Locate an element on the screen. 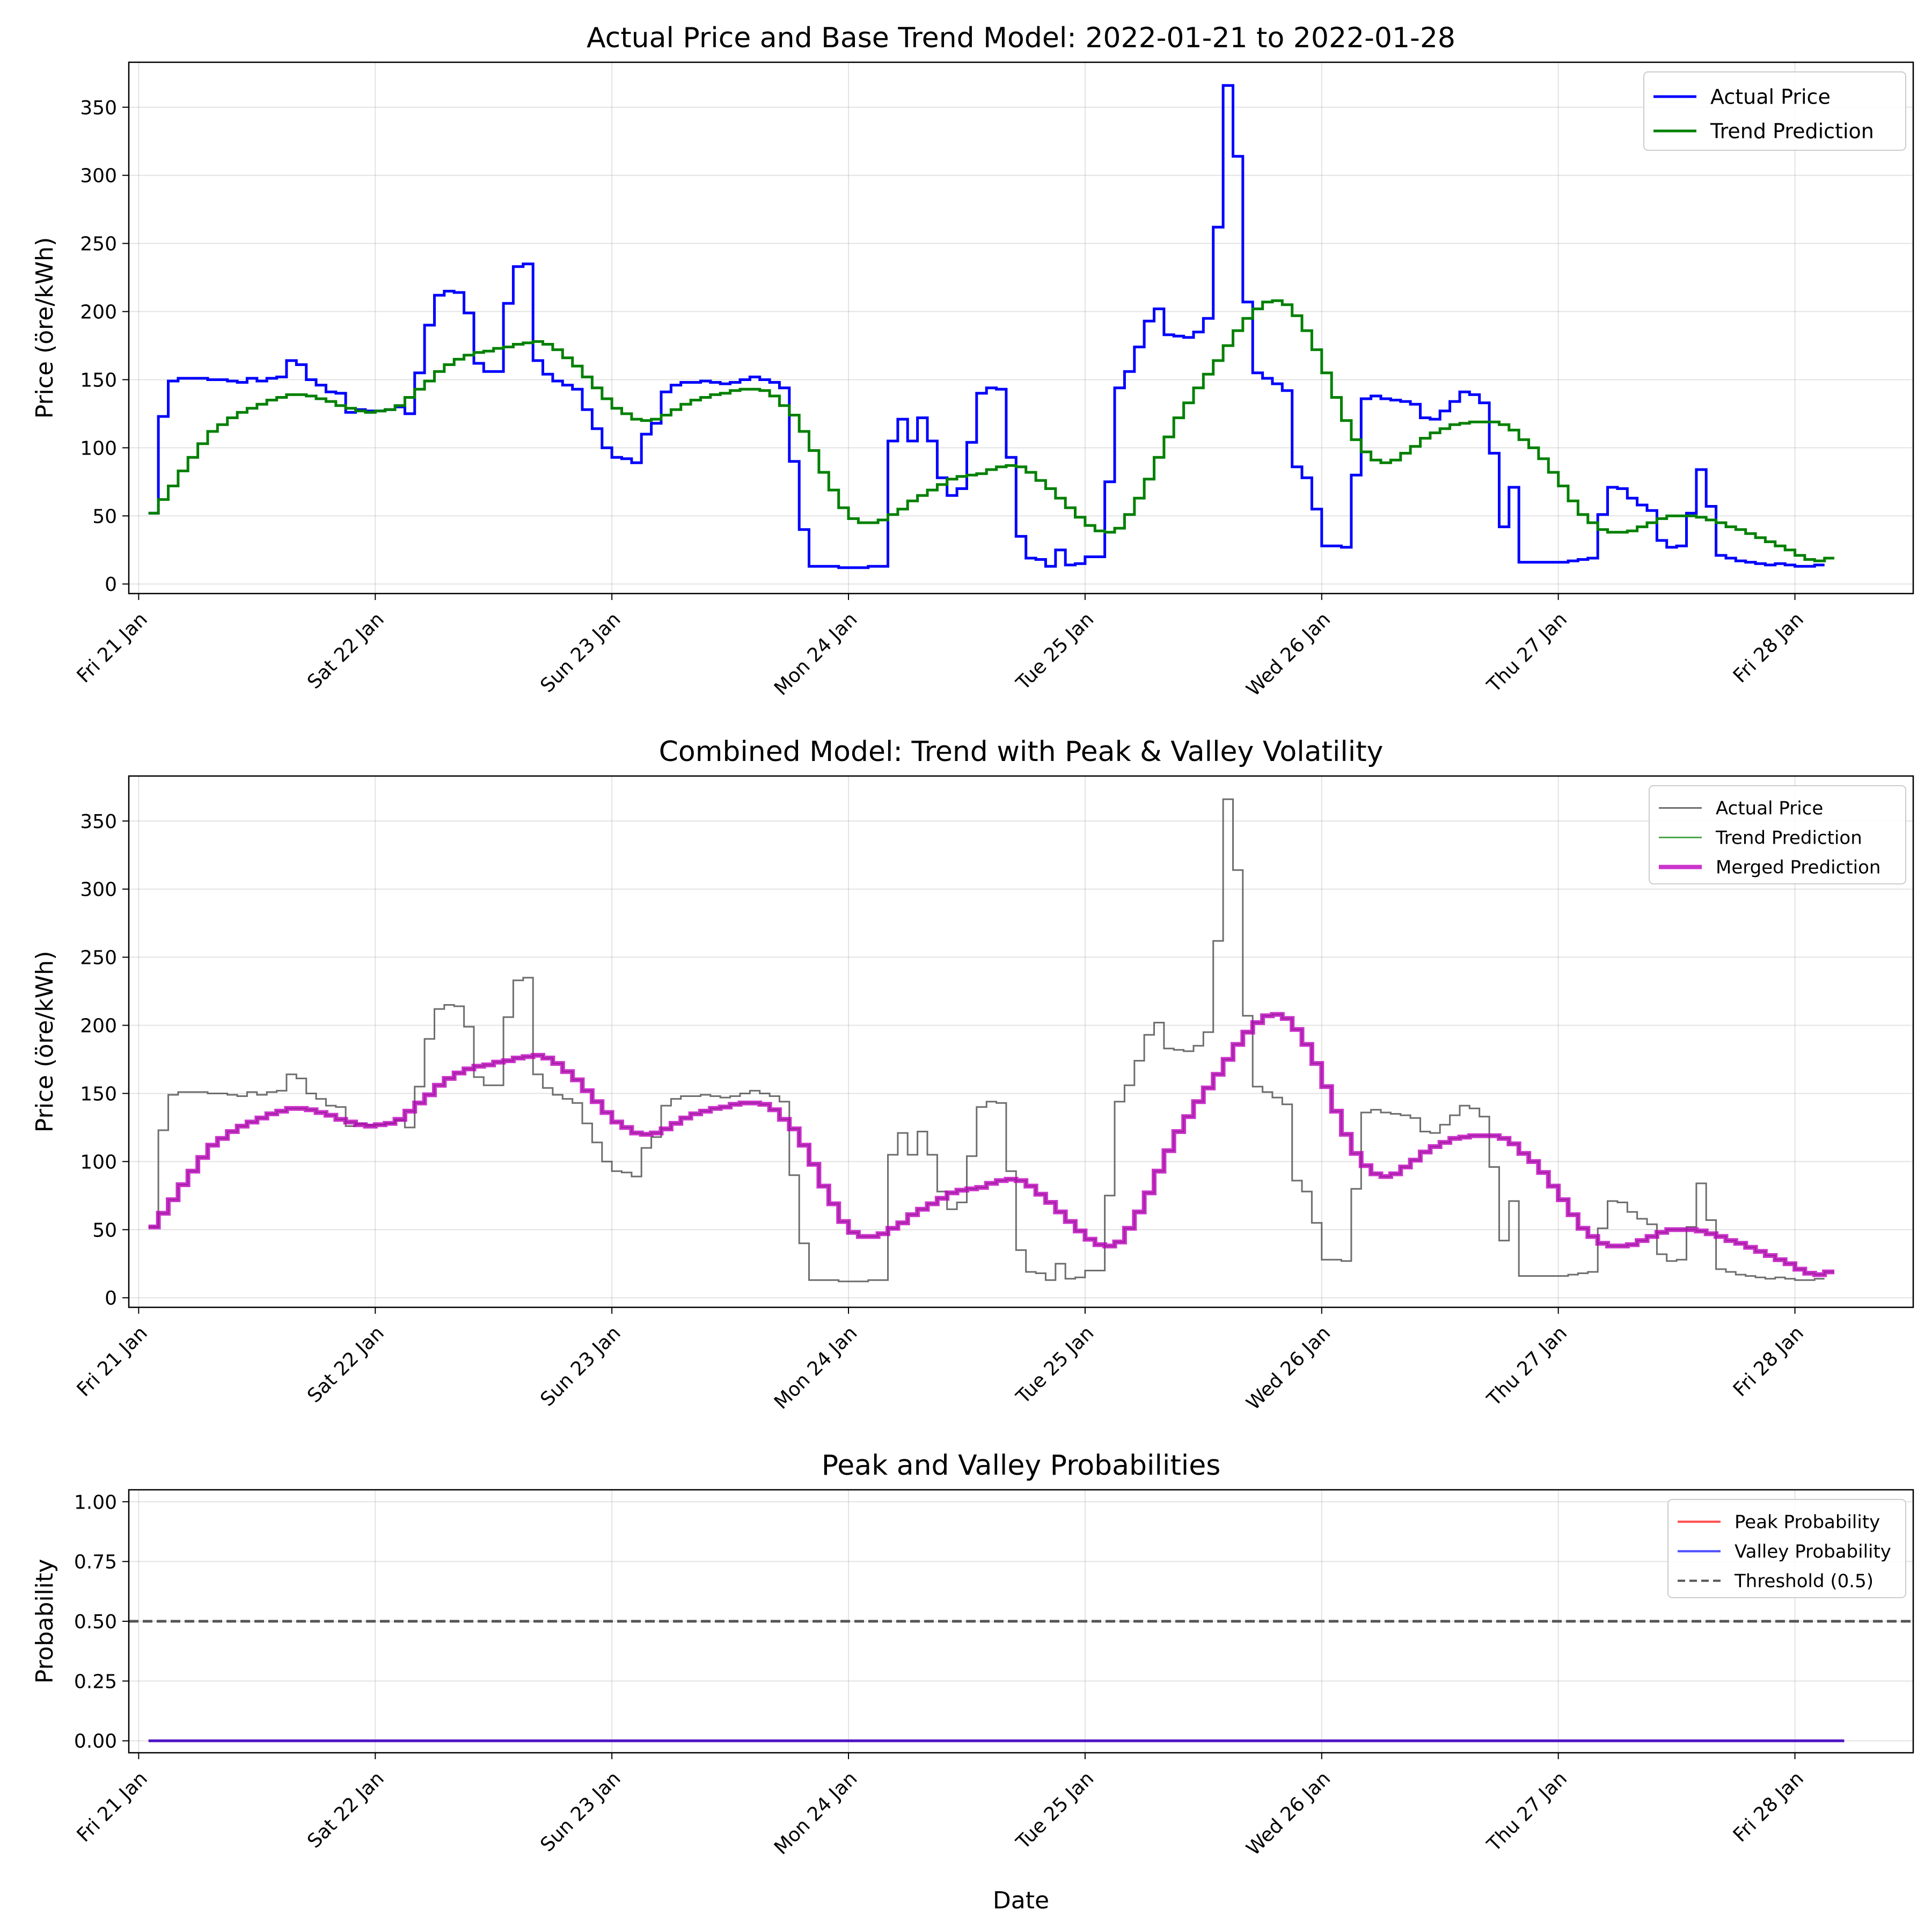  y-tick-label: 0.25 is located at coordinates (95, 1682).